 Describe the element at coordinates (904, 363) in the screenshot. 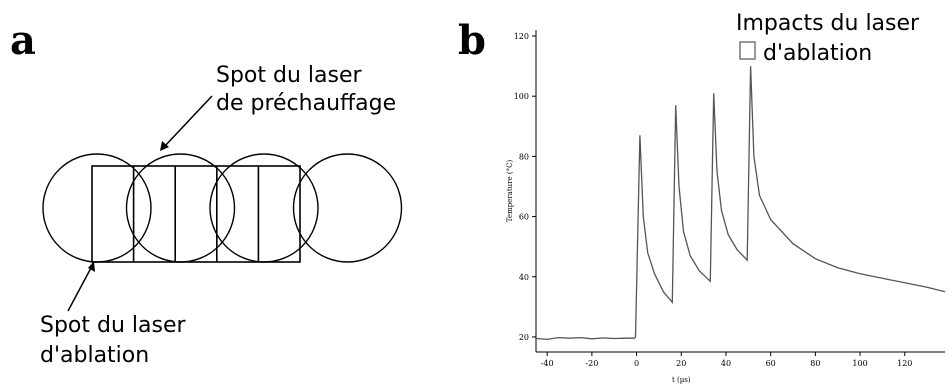

I see `x-tick-label: 120` at that location.